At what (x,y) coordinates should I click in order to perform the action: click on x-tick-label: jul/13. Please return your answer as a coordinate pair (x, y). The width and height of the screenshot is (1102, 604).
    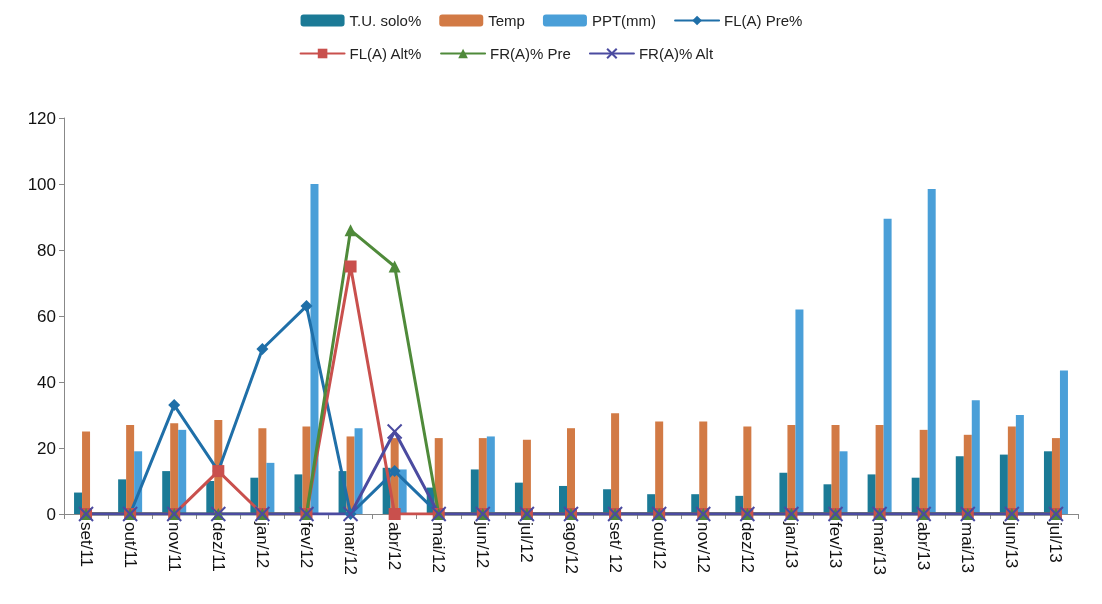
    Looking at the image, I should click on (1056, 542).